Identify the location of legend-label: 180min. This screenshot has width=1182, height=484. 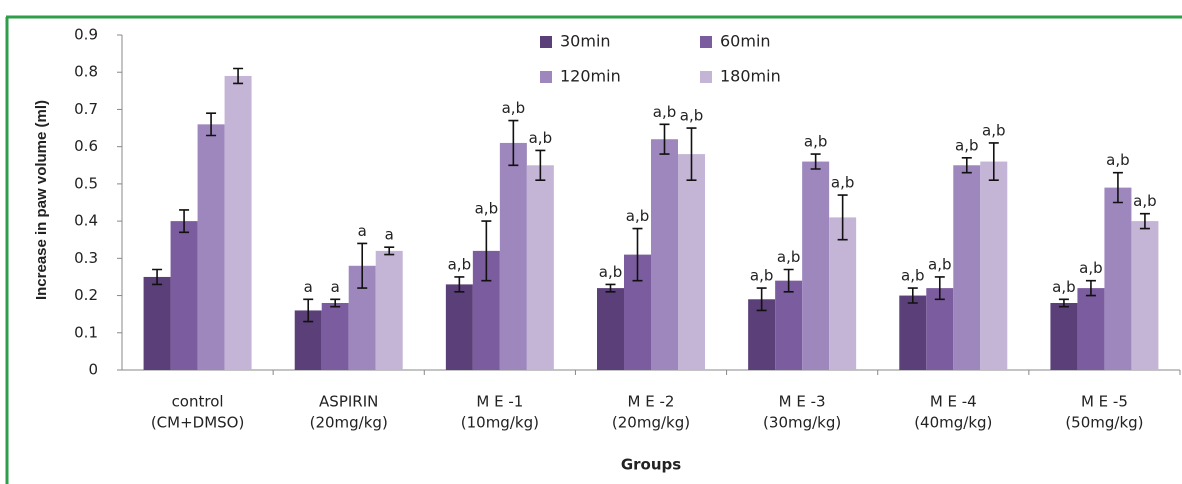
(750, 76).